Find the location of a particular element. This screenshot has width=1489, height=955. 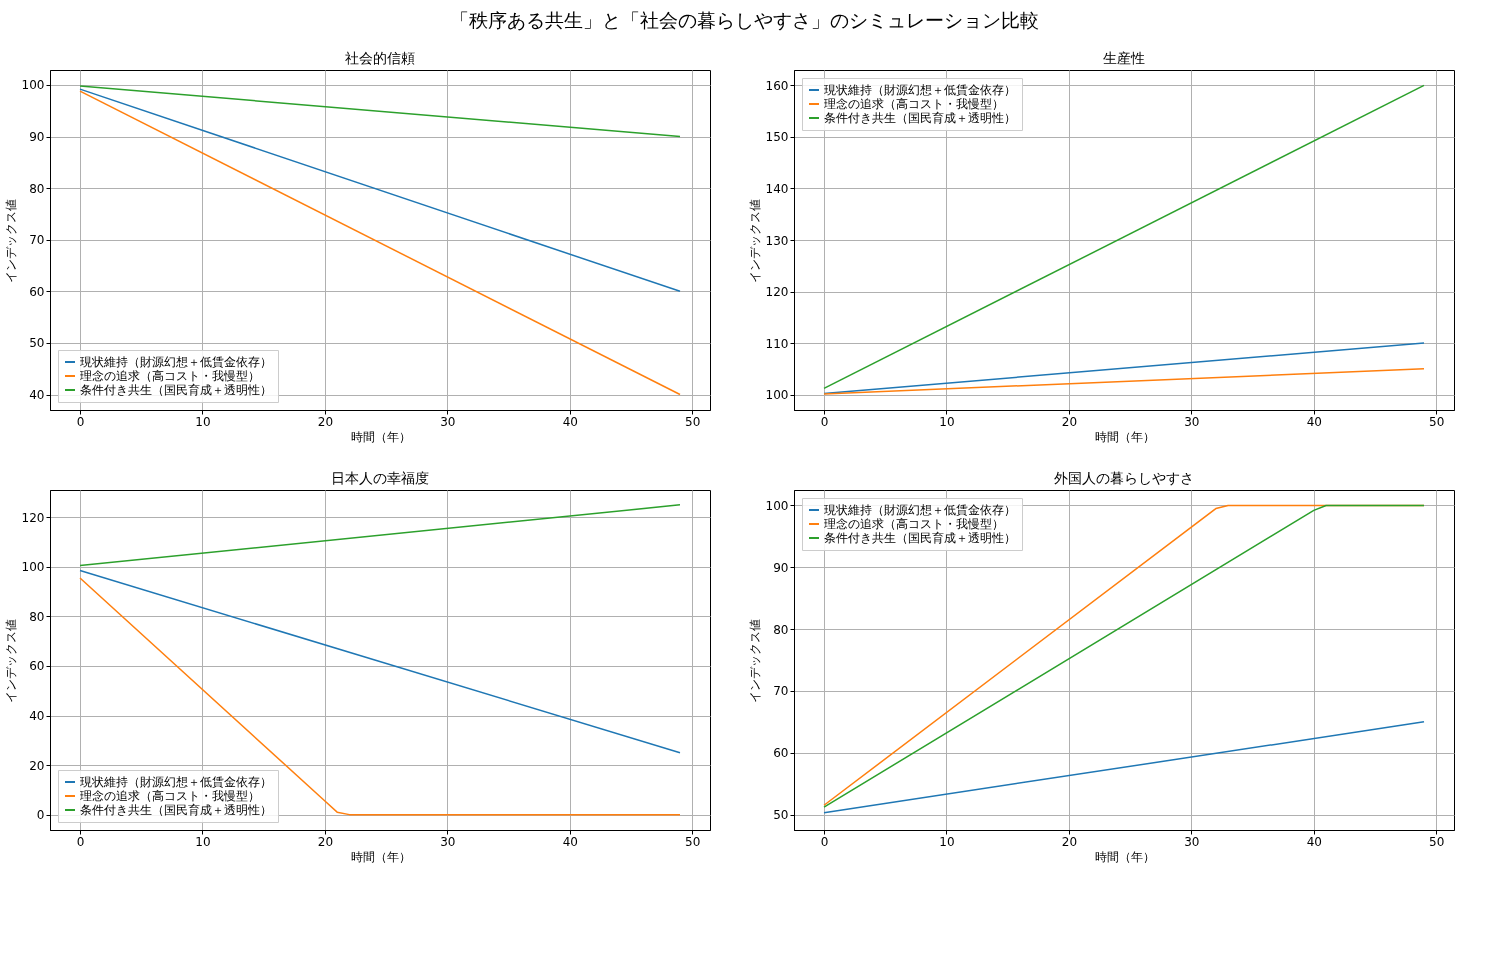

y-tick-label: 0 is located at coordinates (40, 815).